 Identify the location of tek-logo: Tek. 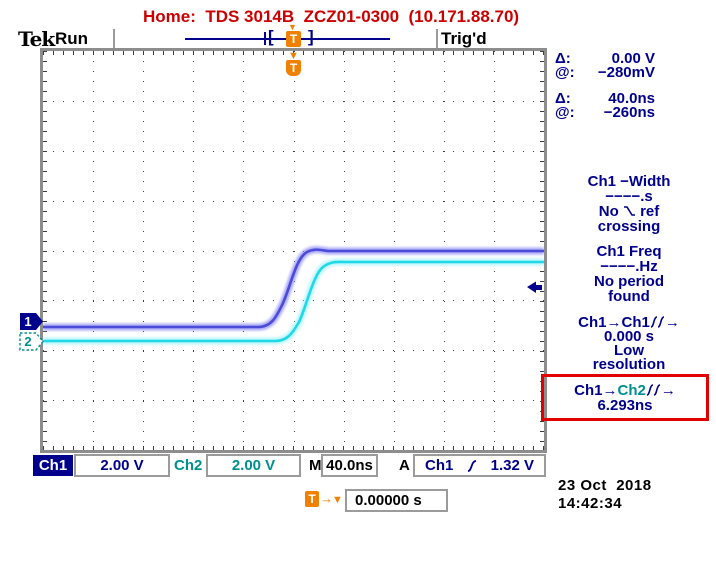
(36, 39).